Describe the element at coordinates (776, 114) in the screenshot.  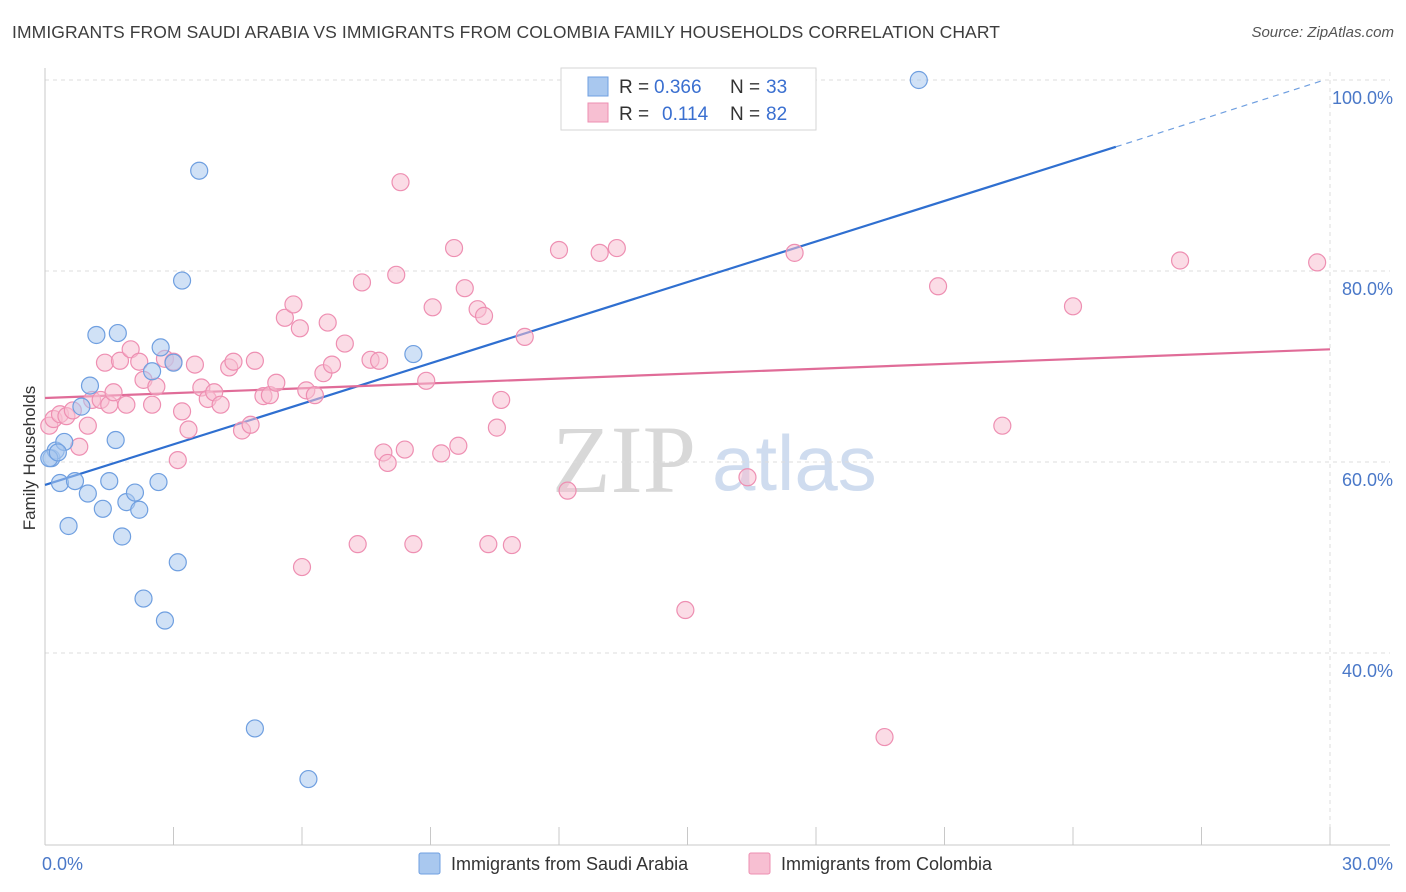
I see `legend-n-value-colombia: 82` at that location.